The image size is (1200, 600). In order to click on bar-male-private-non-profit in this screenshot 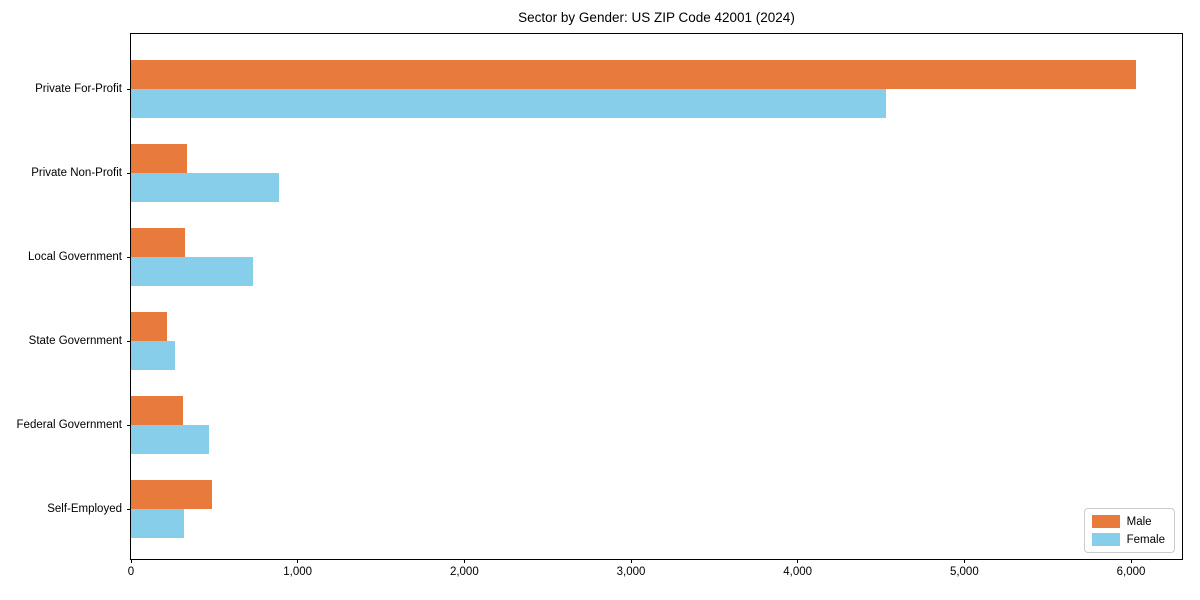, I will do `click(159, 158)`.